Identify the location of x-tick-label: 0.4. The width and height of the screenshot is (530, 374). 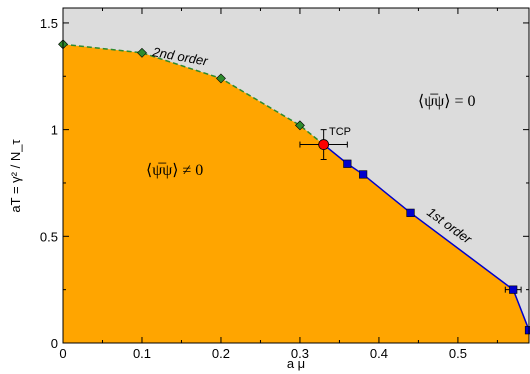
(379, 353).